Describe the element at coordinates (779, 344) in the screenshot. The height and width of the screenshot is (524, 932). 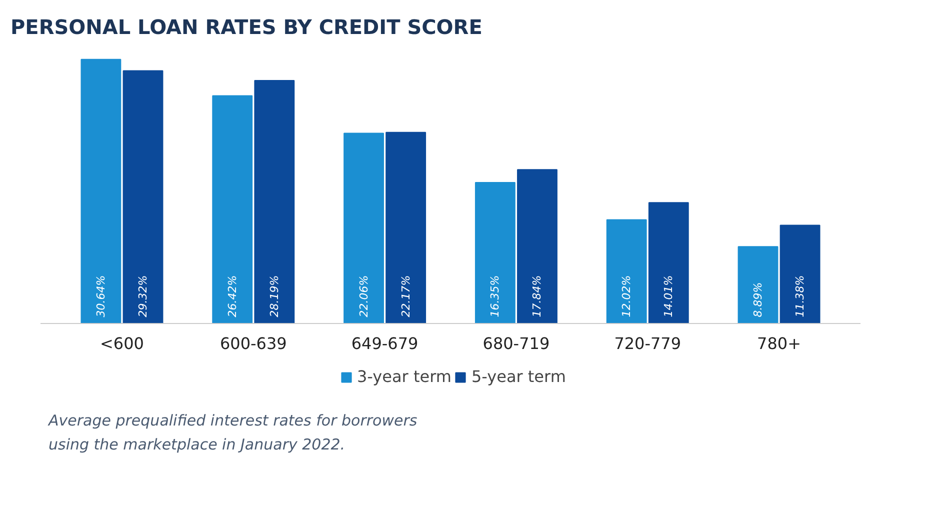
I see `x-tick-label: 780+` at that location.